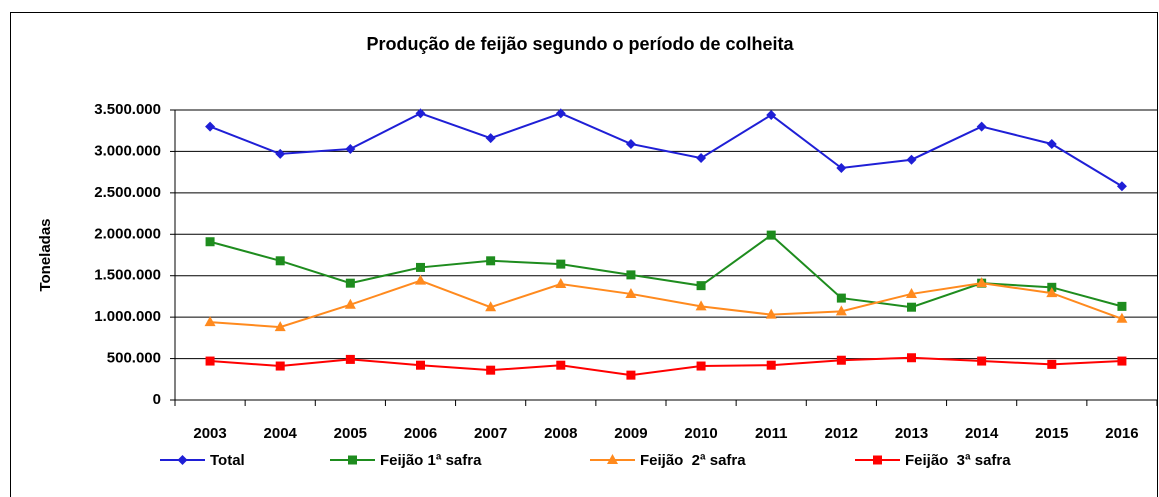  Describe the element at coordinates (157, 399) in the screenshot. I see `y-tick-label: 0` at that location.